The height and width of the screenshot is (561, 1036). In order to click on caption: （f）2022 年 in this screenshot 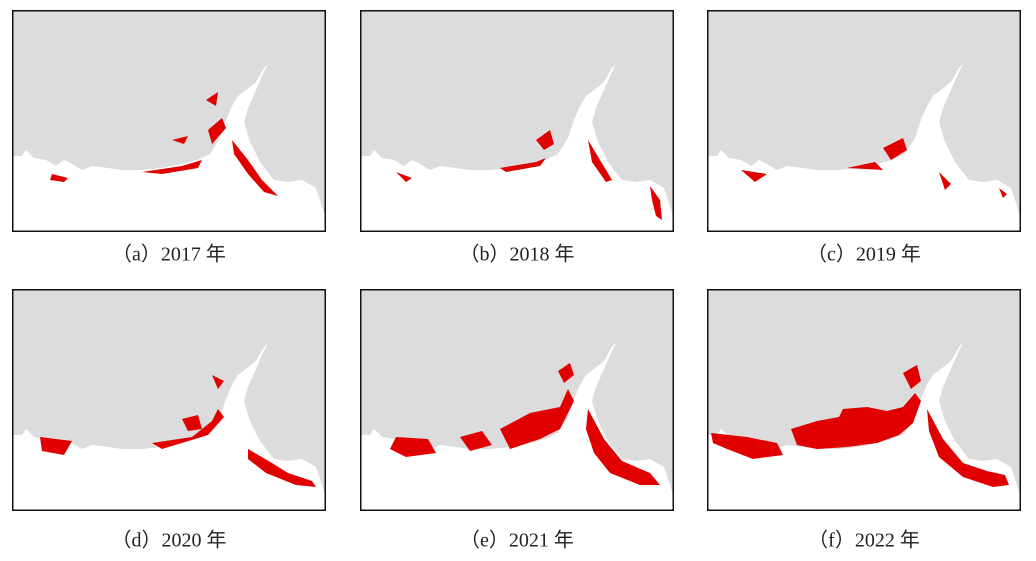, I will do `click(864, 540)`.